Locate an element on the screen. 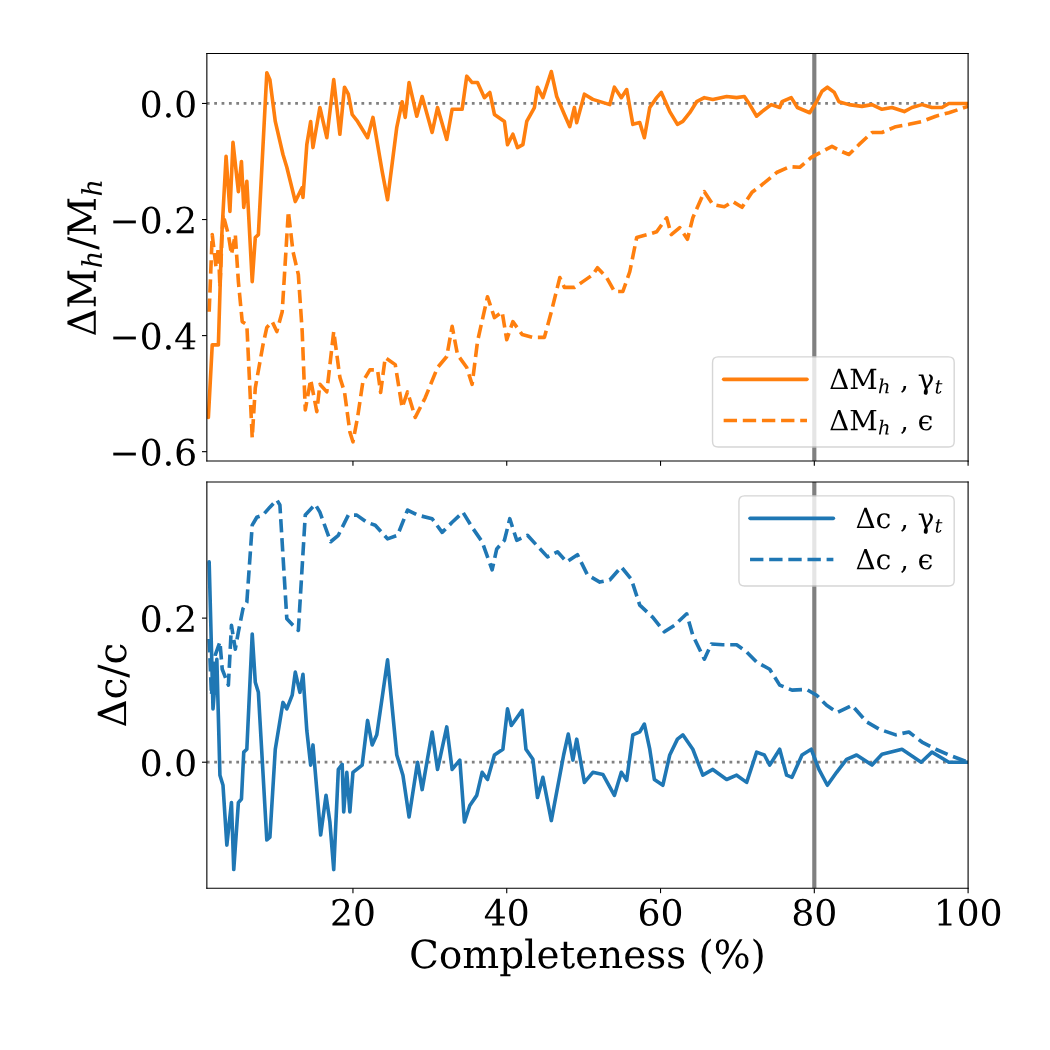 This screenshot has height=1050, width=1050. x-tick-label: 20 is located at coordinates (353, 912).